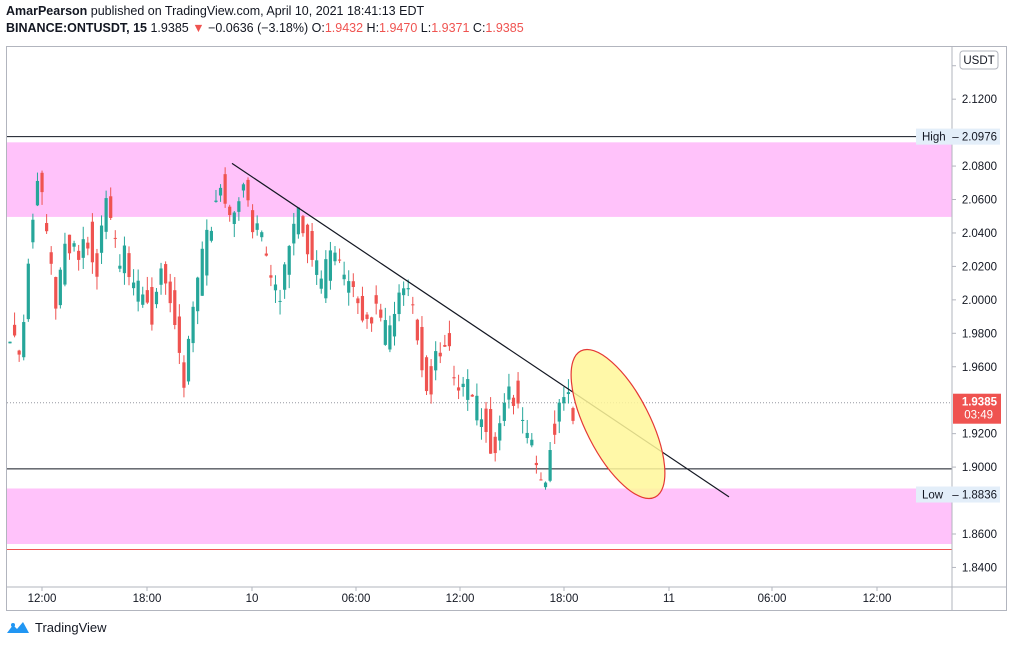  I want to click on high-tag-label: High, so click(934, 138).